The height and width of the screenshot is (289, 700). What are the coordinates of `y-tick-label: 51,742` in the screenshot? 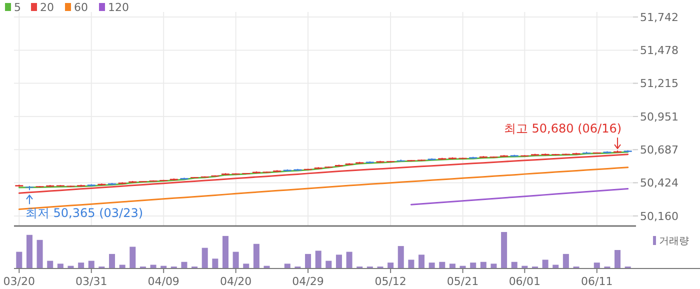 It's located at (659, 17).